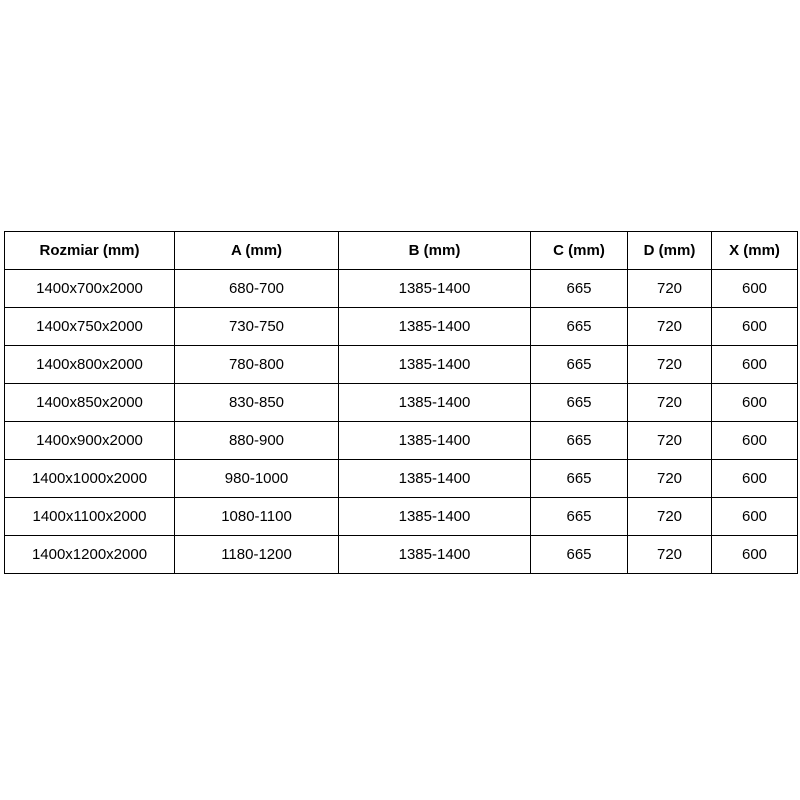 This screenshot has width=800, height=800. I want to click on table-cell: 780-800, so click(256, 364).